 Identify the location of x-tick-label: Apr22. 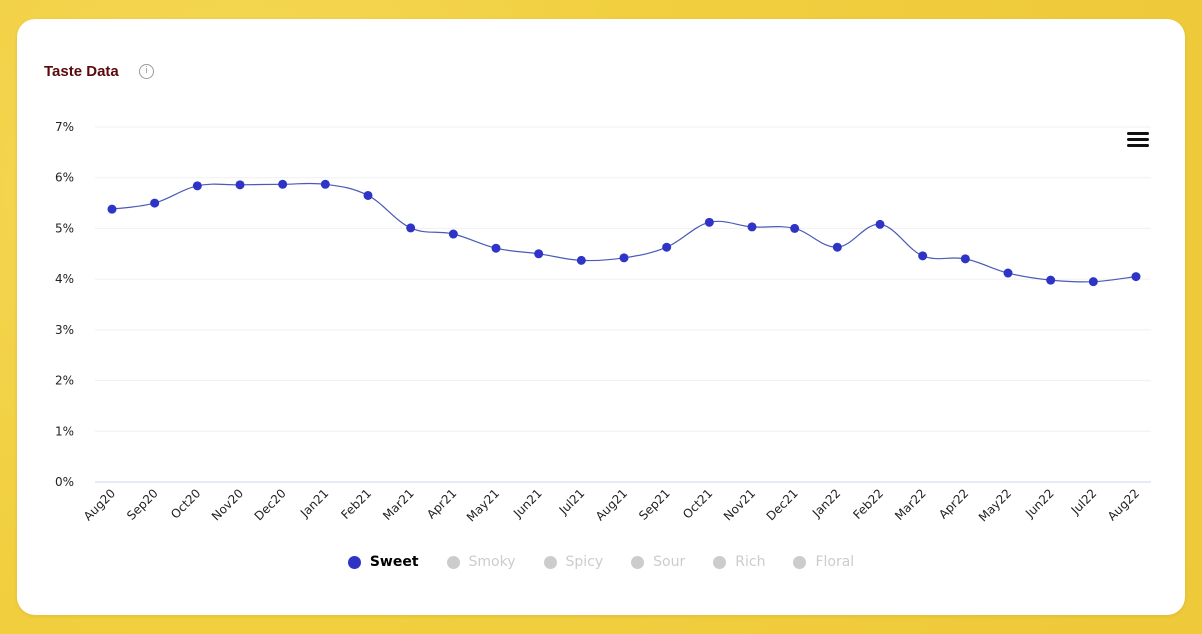
(953, 503).